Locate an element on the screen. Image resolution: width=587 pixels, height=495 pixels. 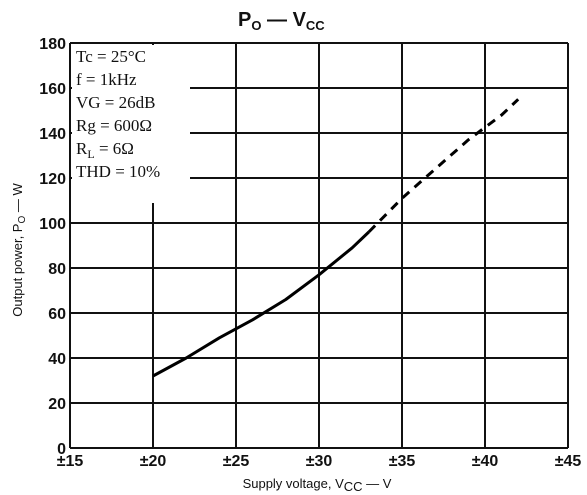
y-axis-label: Output power, PO — W is located at coordinates (19, 250).